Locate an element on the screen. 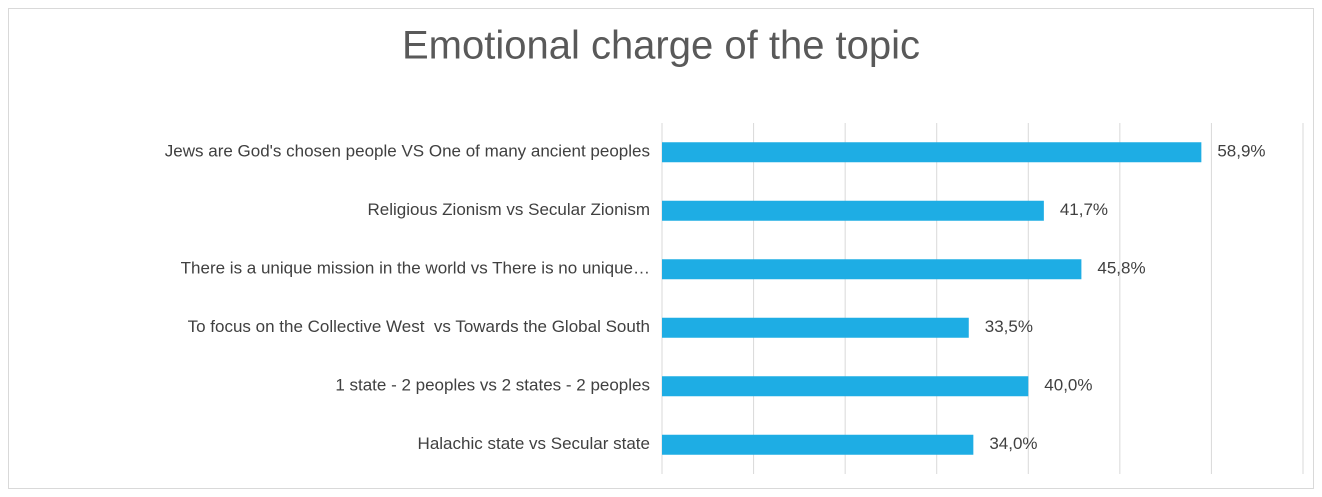 This screenshot has width=1322, height=497. data-label: 45,8% is located at coordinates (1121, 268).